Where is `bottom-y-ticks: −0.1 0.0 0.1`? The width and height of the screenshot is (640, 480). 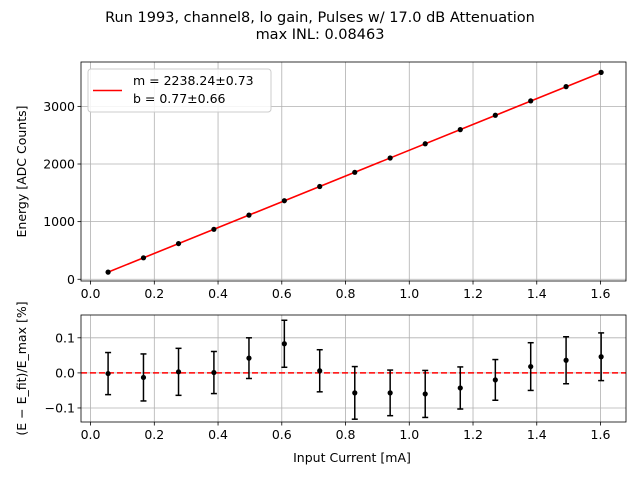
bottom-y-ticks: −0.1 0.0 0.1 is located at coordinates (63, 372).